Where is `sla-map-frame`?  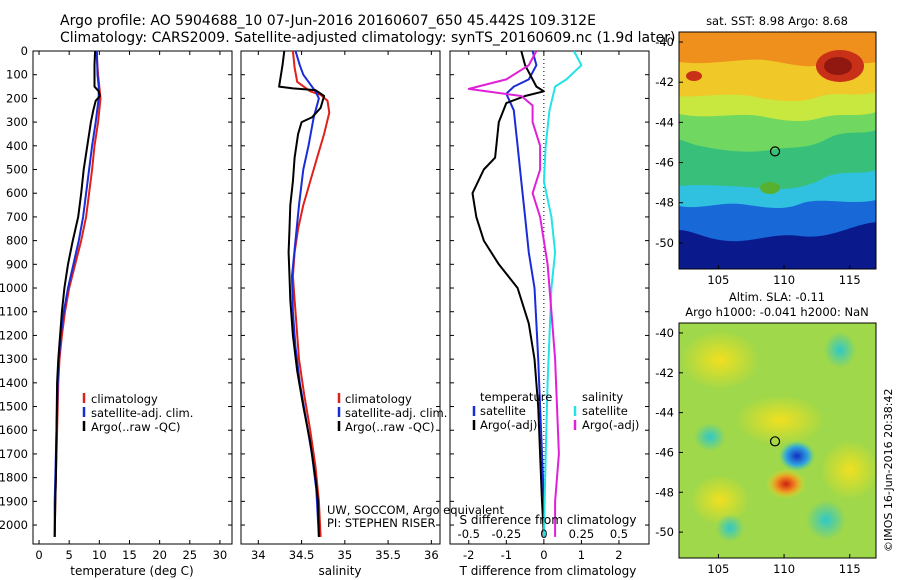 sla-map-frame is located at coordinates (777, 440).